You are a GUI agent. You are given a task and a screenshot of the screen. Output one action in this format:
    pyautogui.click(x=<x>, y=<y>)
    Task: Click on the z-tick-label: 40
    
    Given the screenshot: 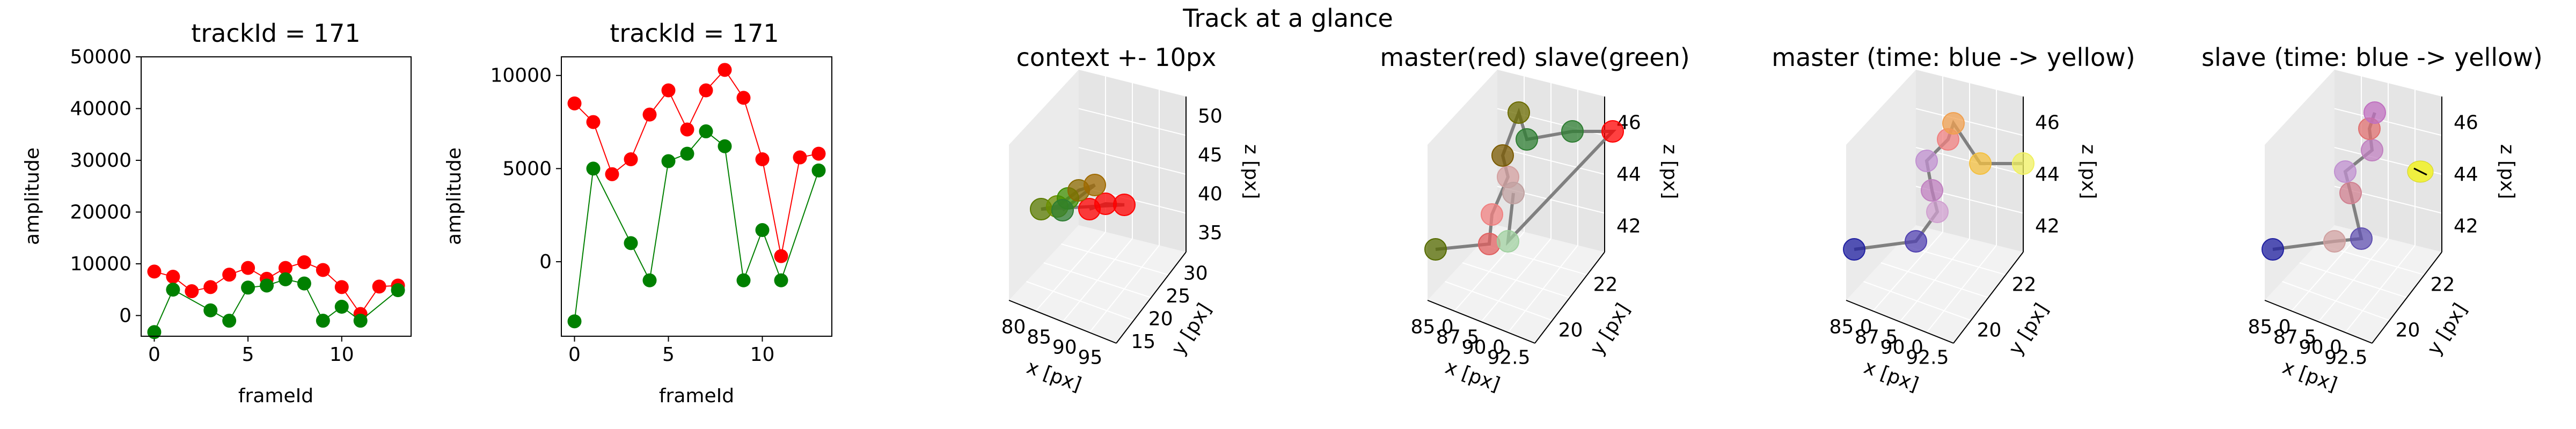 What is the action you would take?
    pyautogui.click(x=1210, y=194)
    